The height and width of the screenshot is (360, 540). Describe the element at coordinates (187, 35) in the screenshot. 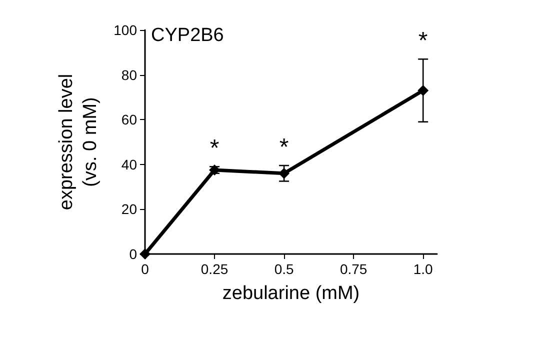

I see `annotation: CYP2B6` at that location.